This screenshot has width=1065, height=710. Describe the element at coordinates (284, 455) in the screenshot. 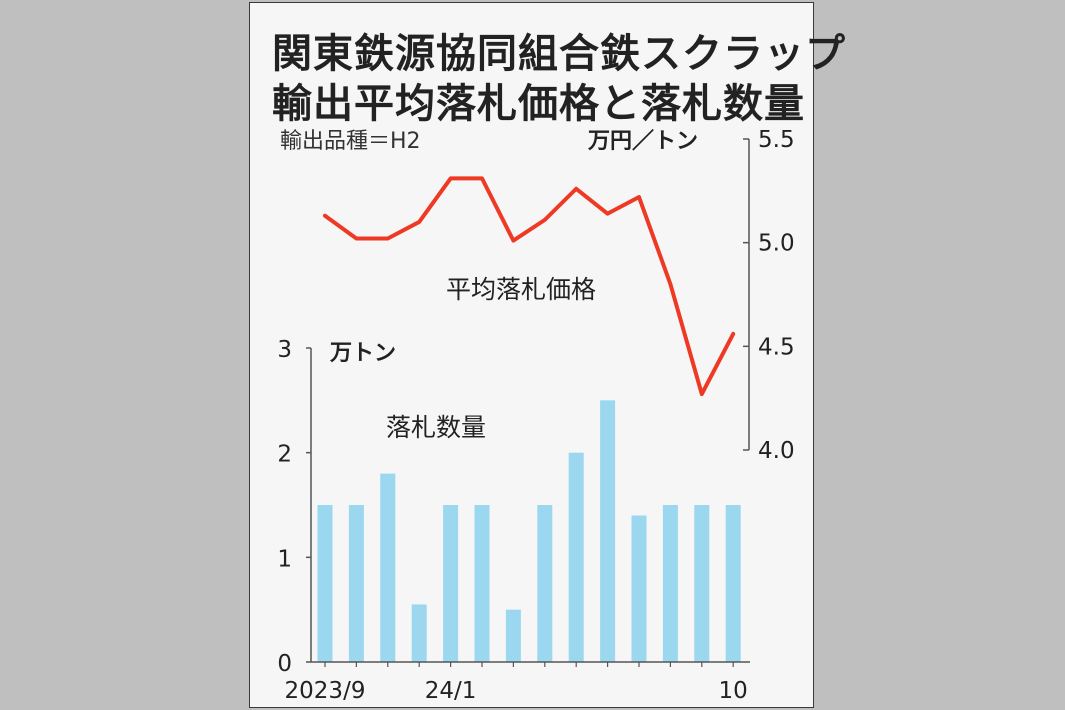

I see `left-axis-tick-label: 2` at that location.